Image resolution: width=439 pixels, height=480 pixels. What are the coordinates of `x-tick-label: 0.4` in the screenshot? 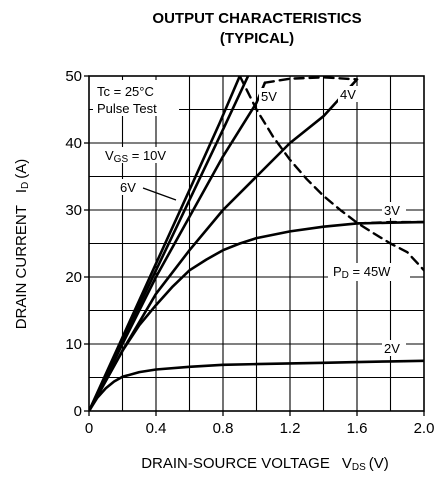 It's located at (156, 428).